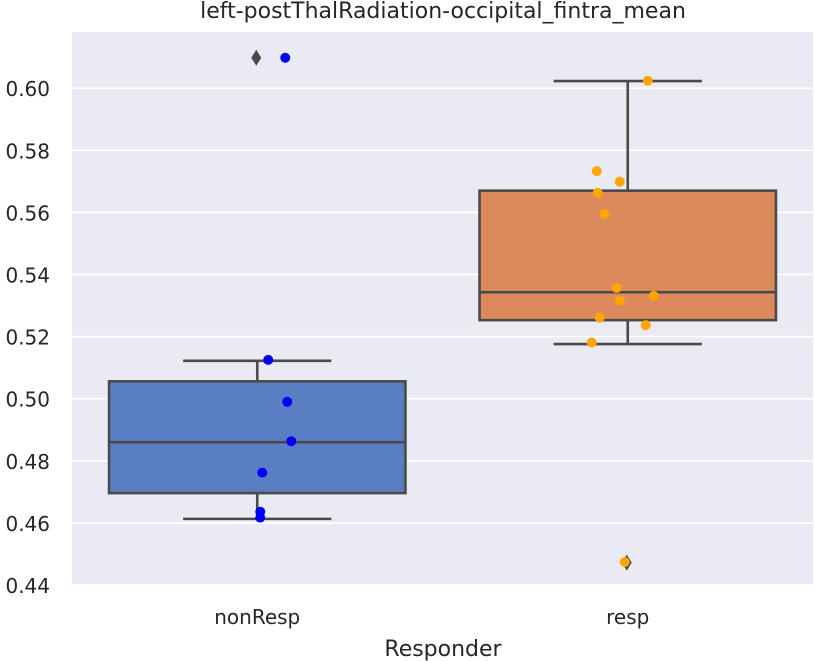 The image size is (815, 661). What do you see at coordinates (27, 151) in the screenshot?
I see `y-tick-label: 0.58` at bounding box center [27, 151].